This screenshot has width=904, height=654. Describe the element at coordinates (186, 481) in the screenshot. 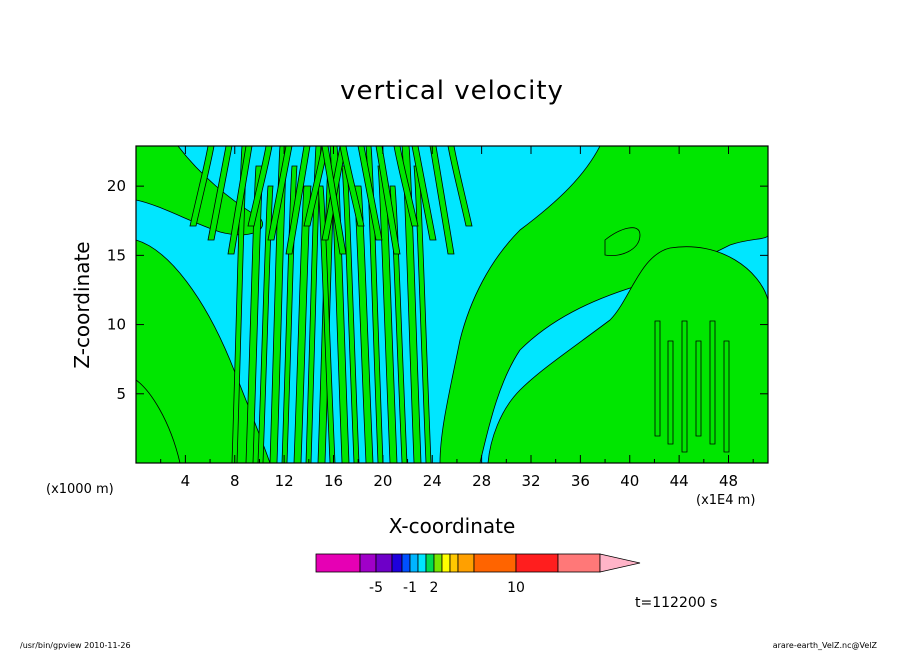

I see `x-tick-label: 4` at that location.